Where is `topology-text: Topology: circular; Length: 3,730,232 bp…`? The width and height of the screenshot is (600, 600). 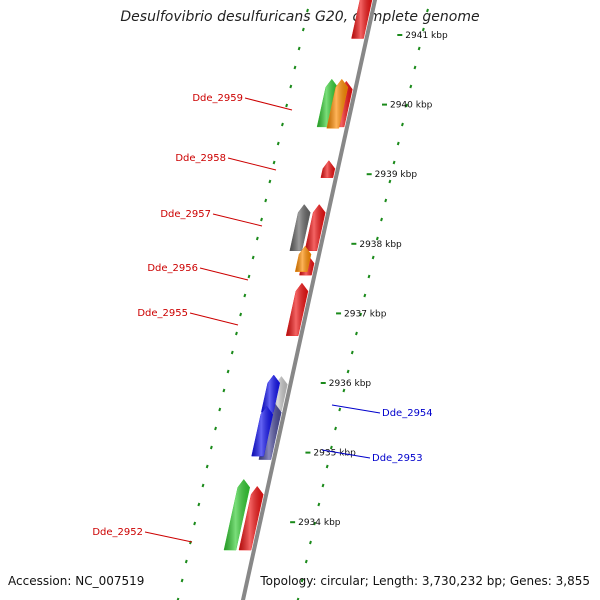 topology-text: Topology: circular; Length: 3,730,232 bp… is located at coordinates (425, 581).